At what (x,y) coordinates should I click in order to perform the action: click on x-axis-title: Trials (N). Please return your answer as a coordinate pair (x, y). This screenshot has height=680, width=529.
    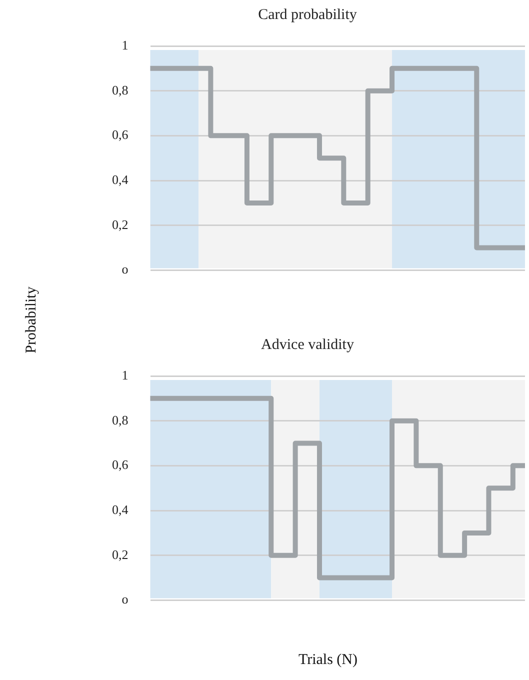
    Looking at the image, I should click on (328, 660).